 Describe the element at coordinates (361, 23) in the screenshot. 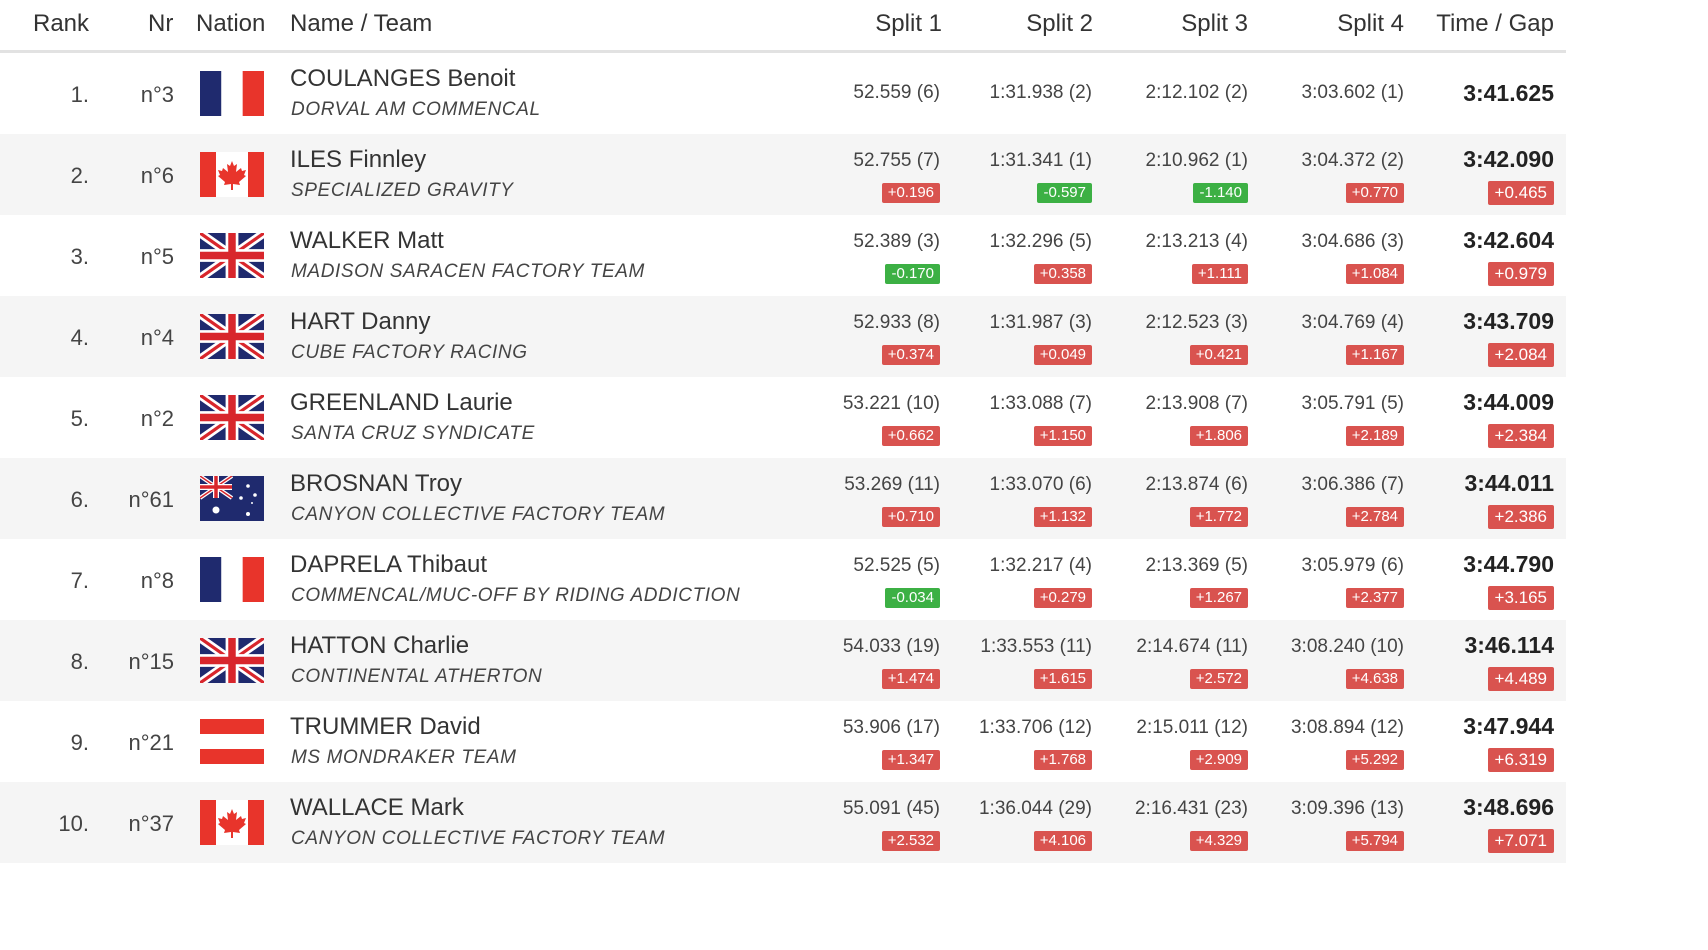

I see `header-name-team: Name / Team` at that location.